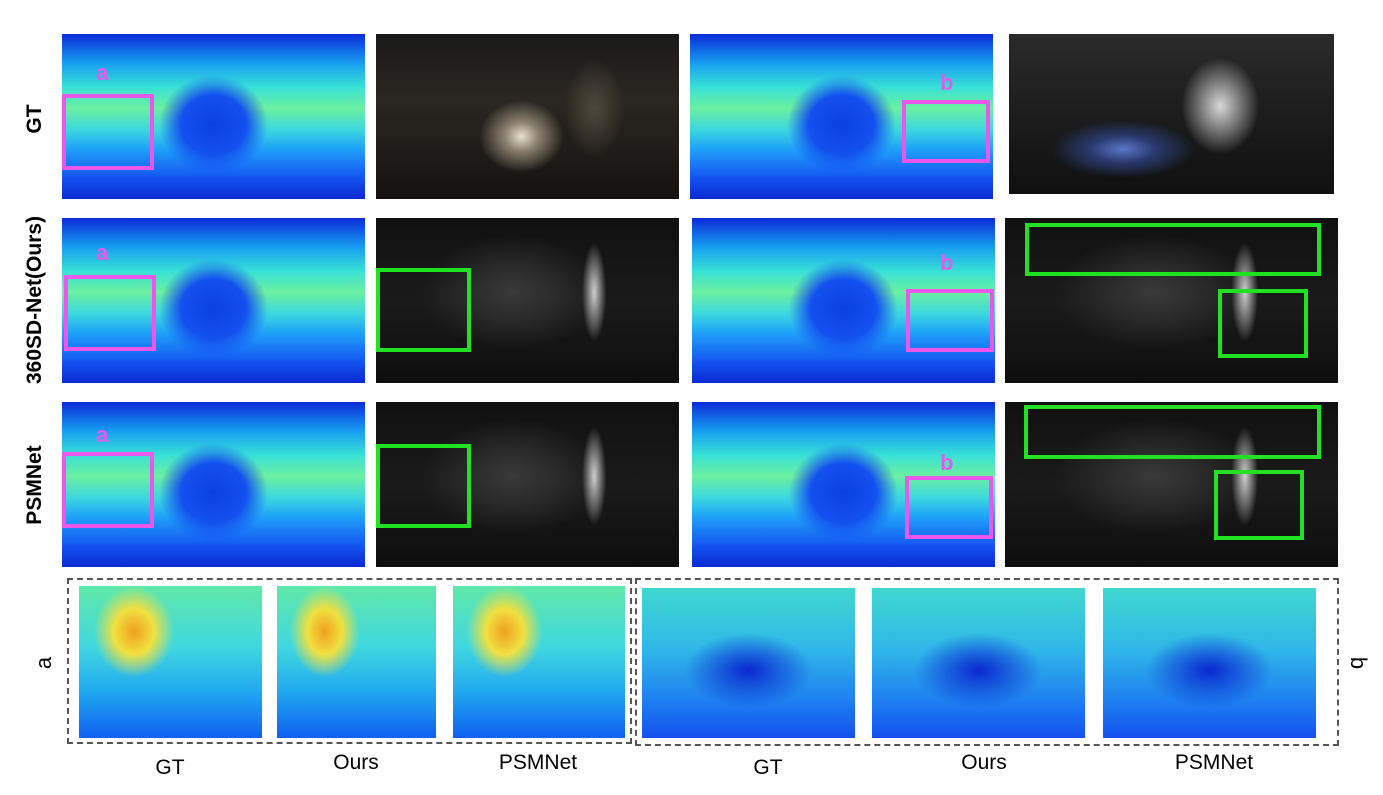  What do you see at coordinates (946, 131) in the screenshot?
I see `highlight-box-b-gt` at bounding box center [946, 131].